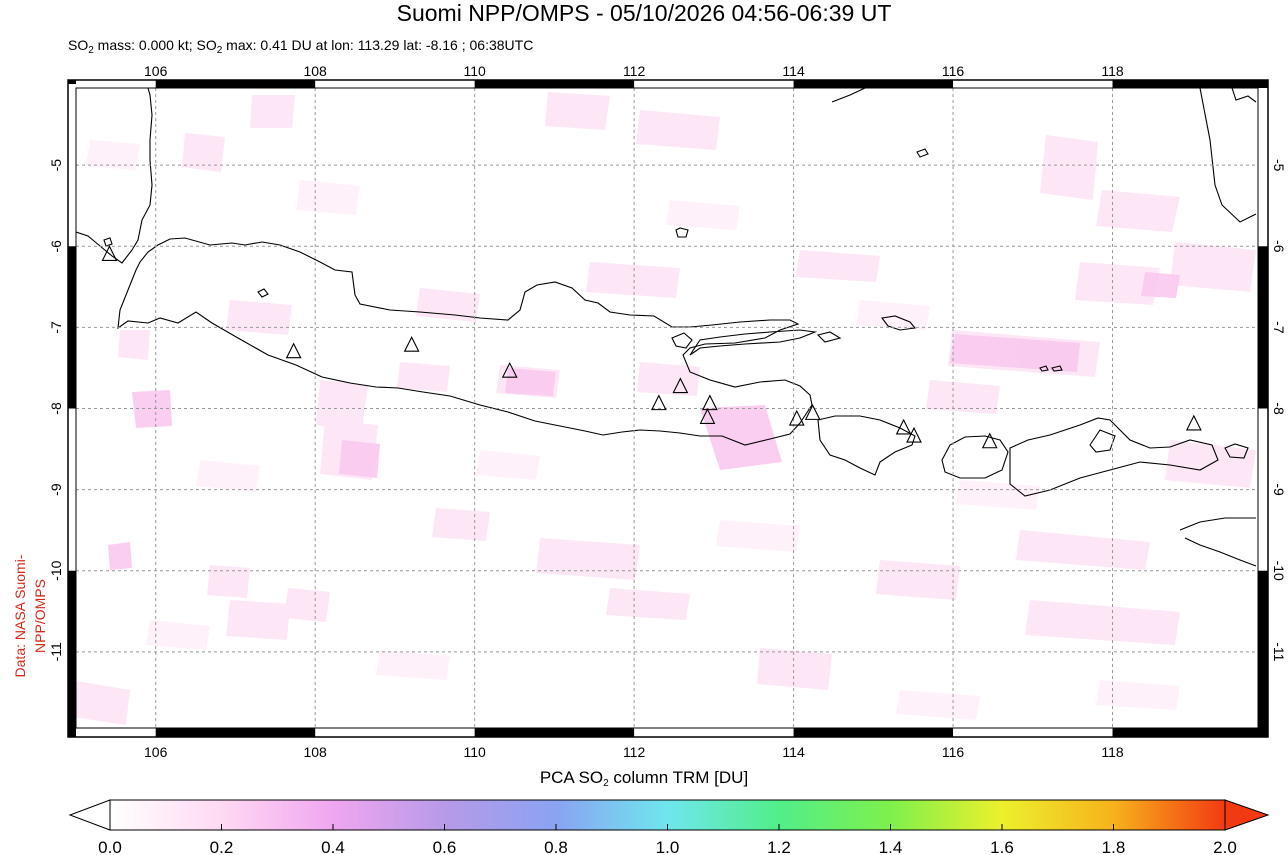  I want to click on lon-tick-label-top: 110, so click(474, 71).